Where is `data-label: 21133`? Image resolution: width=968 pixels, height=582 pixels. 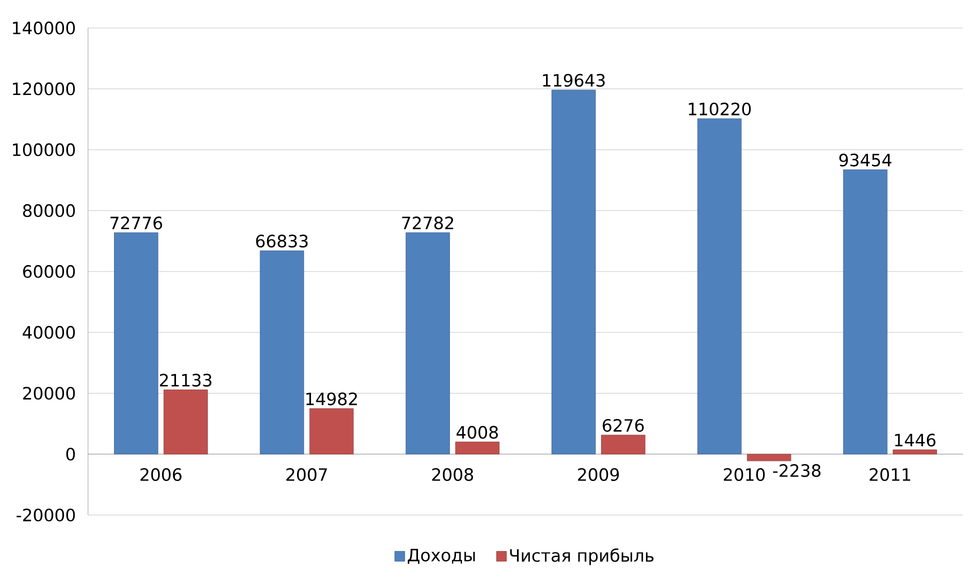 data-label: 21133 is located at coordinates (186, 380).